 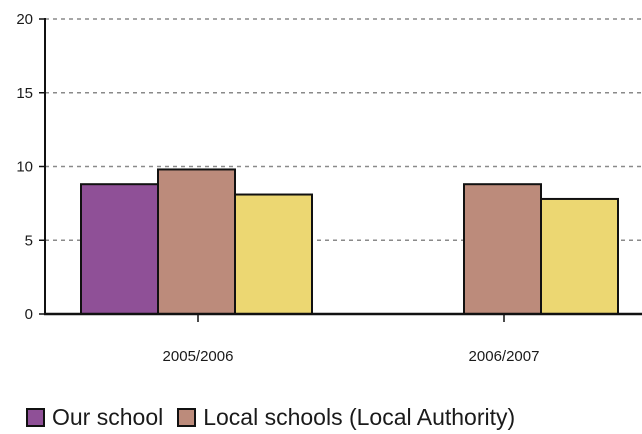 I want to click on y-tick-label: 0, so click(x=29, y=314).